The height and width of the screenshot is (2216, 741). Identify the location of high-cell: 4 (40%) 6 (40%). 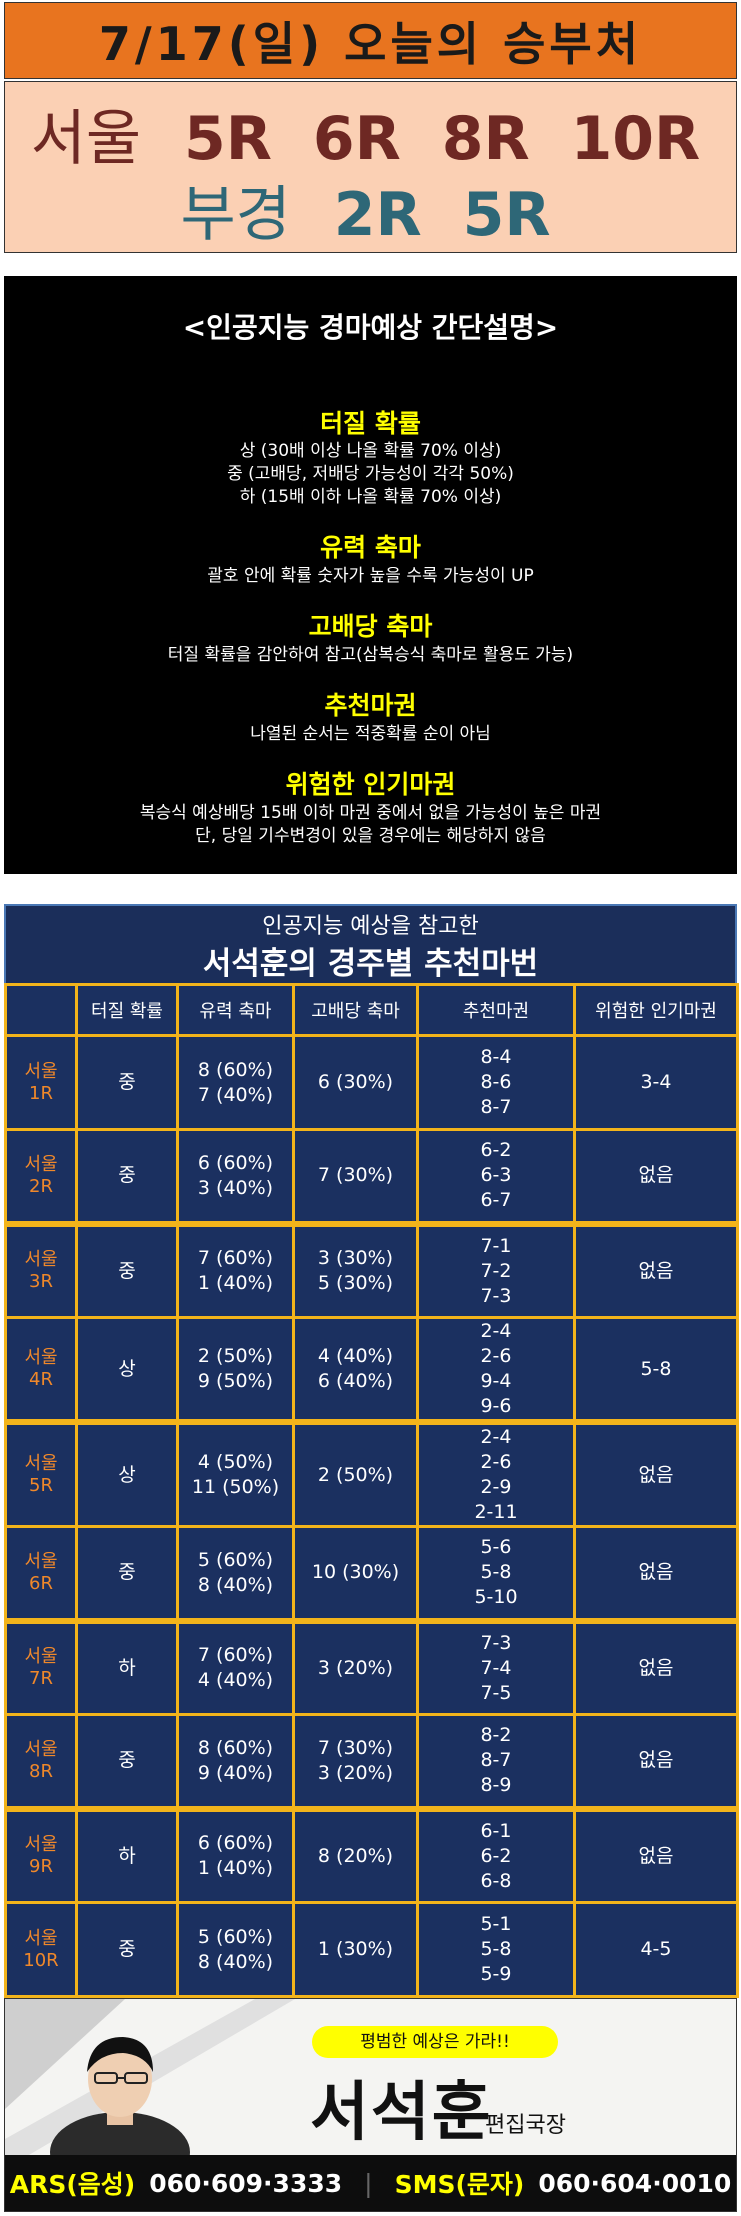
(355, 1370).